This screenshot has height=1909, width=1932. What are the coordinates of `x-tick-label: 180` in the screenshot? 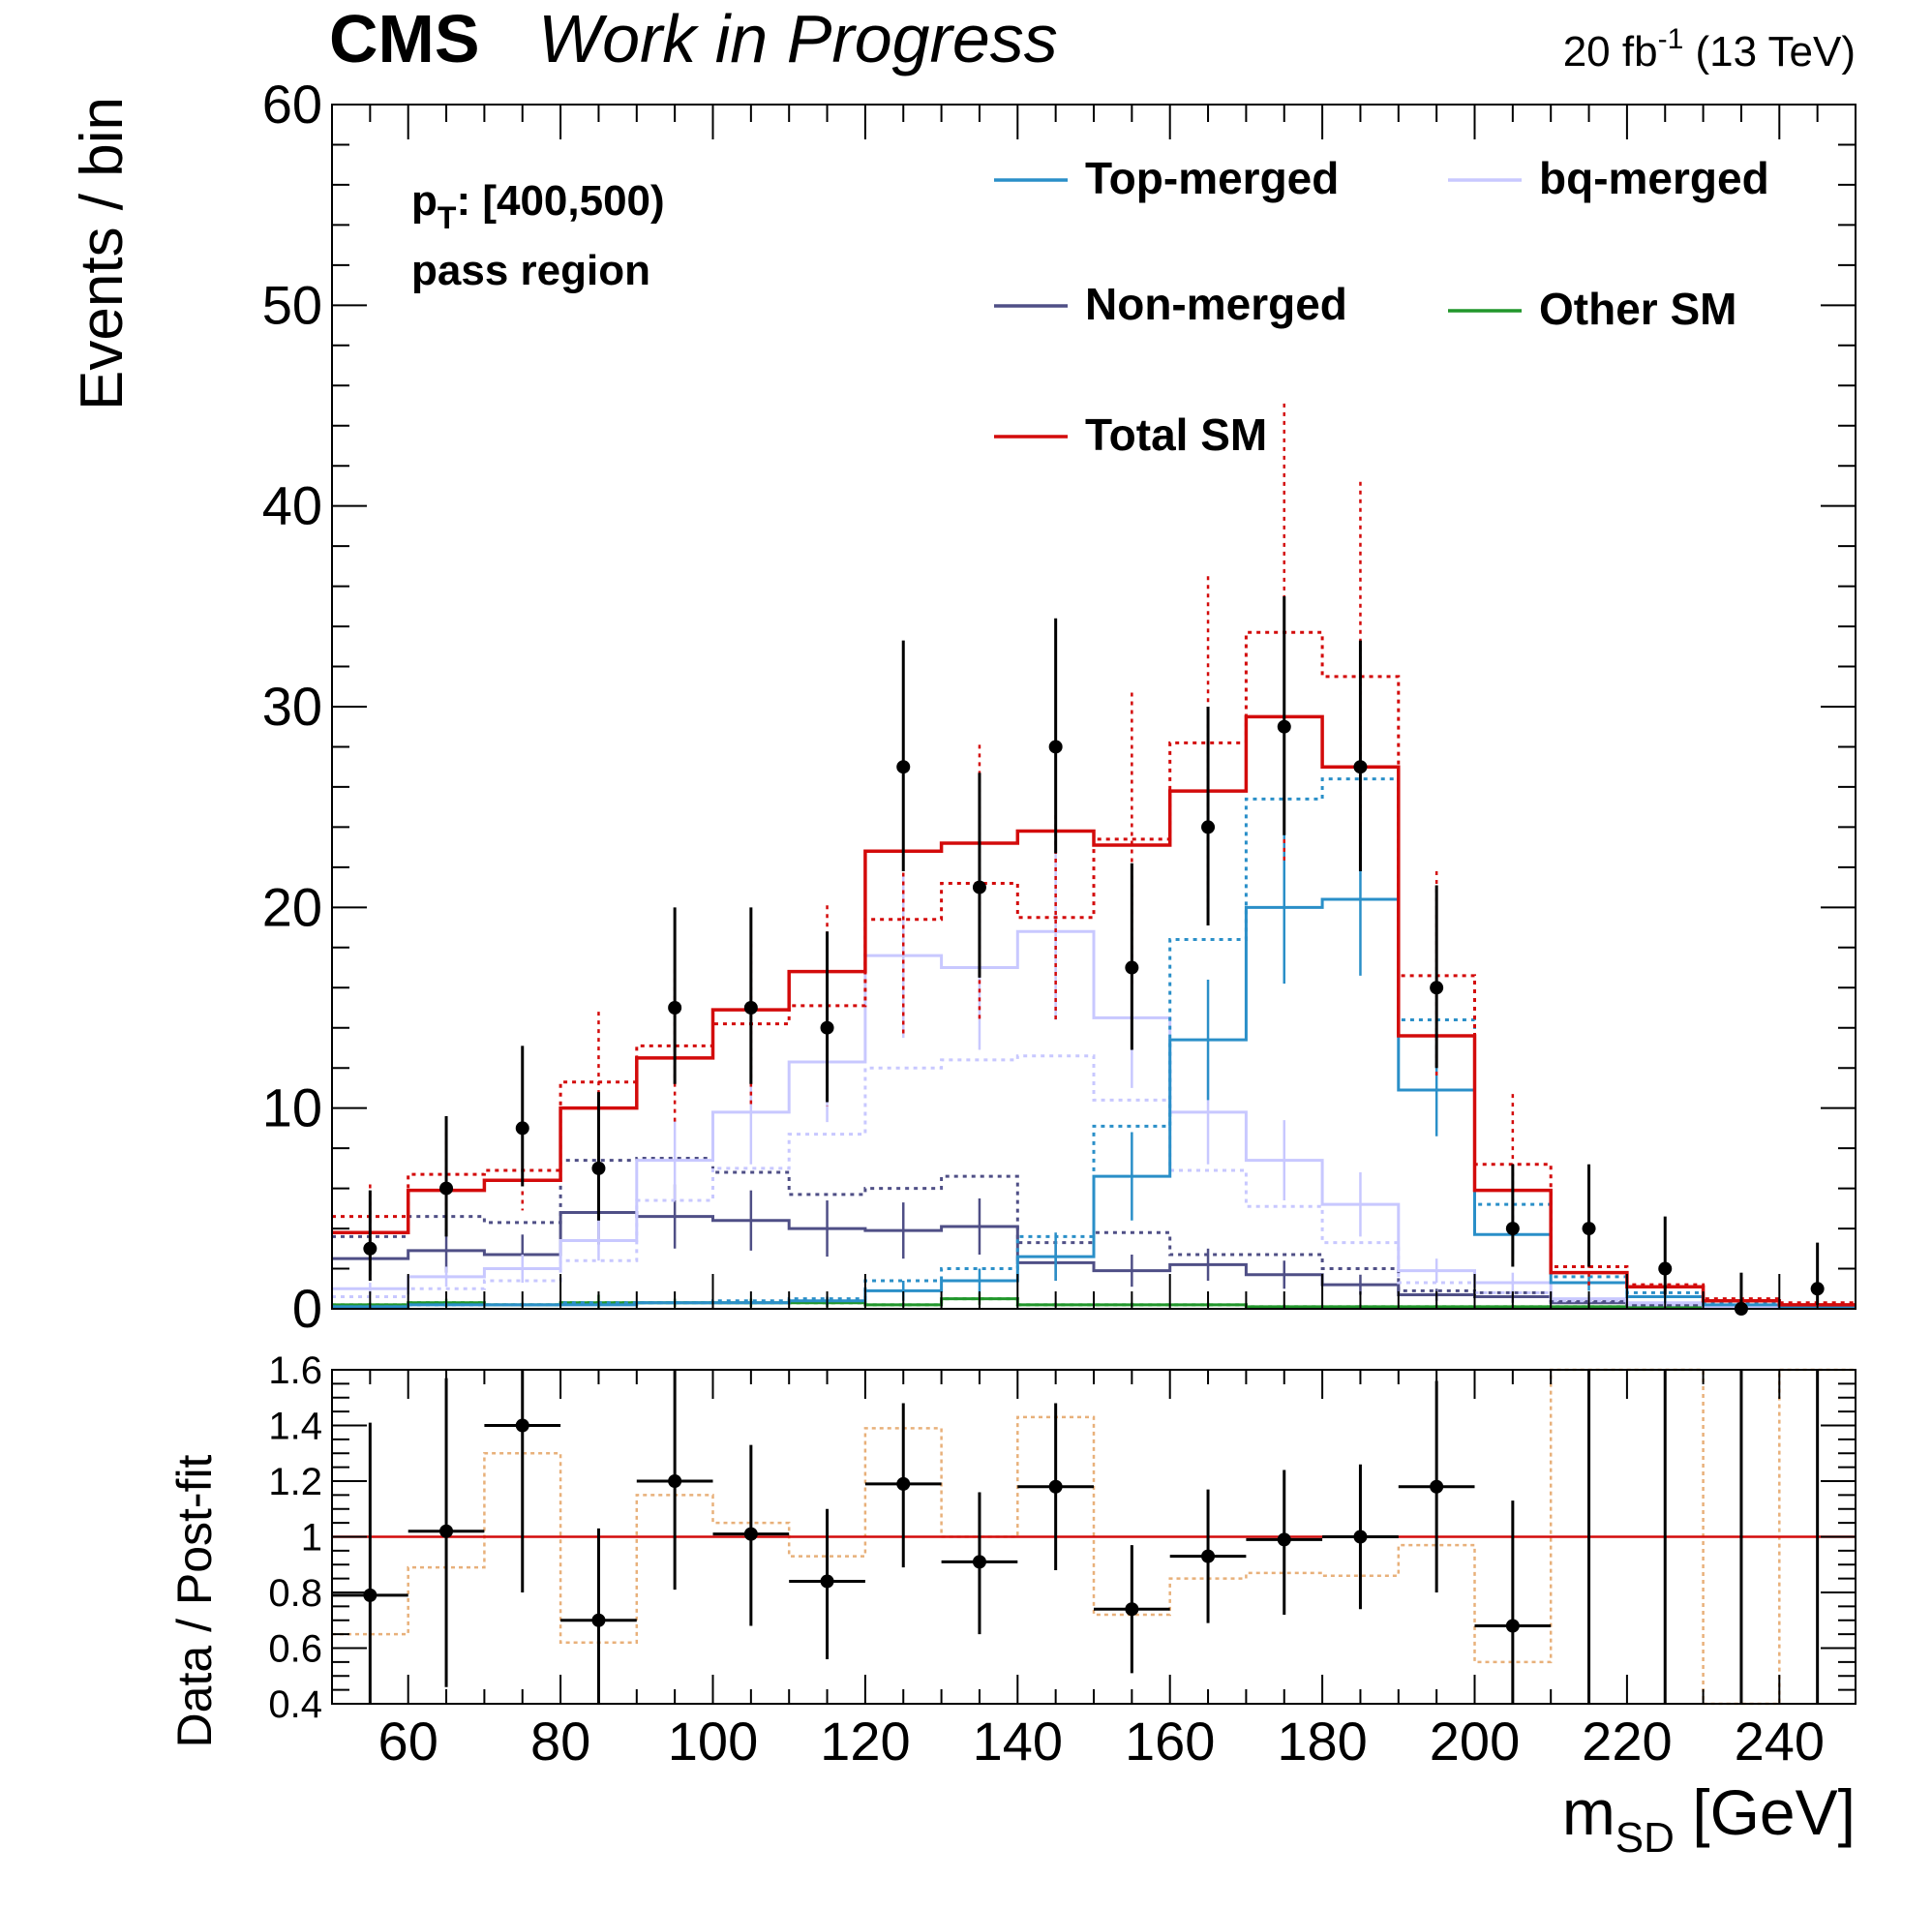 It's located at (1322, 1741).